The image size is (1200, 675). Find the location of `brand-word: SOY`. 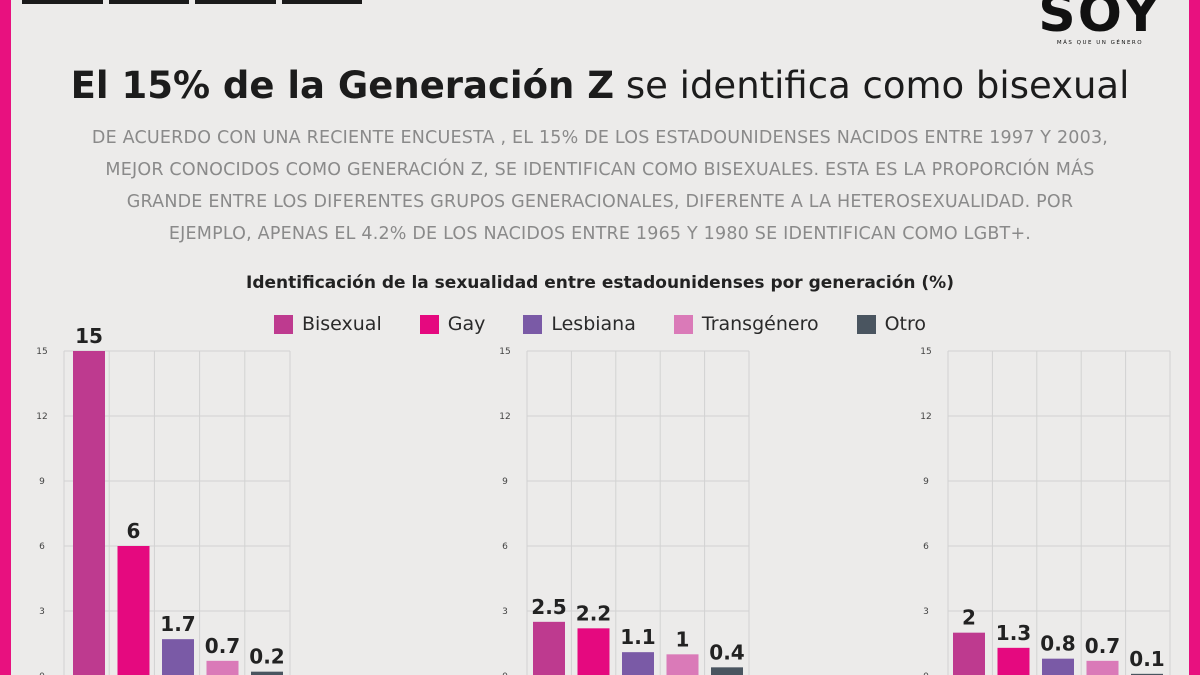

brand-word: SOY is located at coordinates (1100, 22).